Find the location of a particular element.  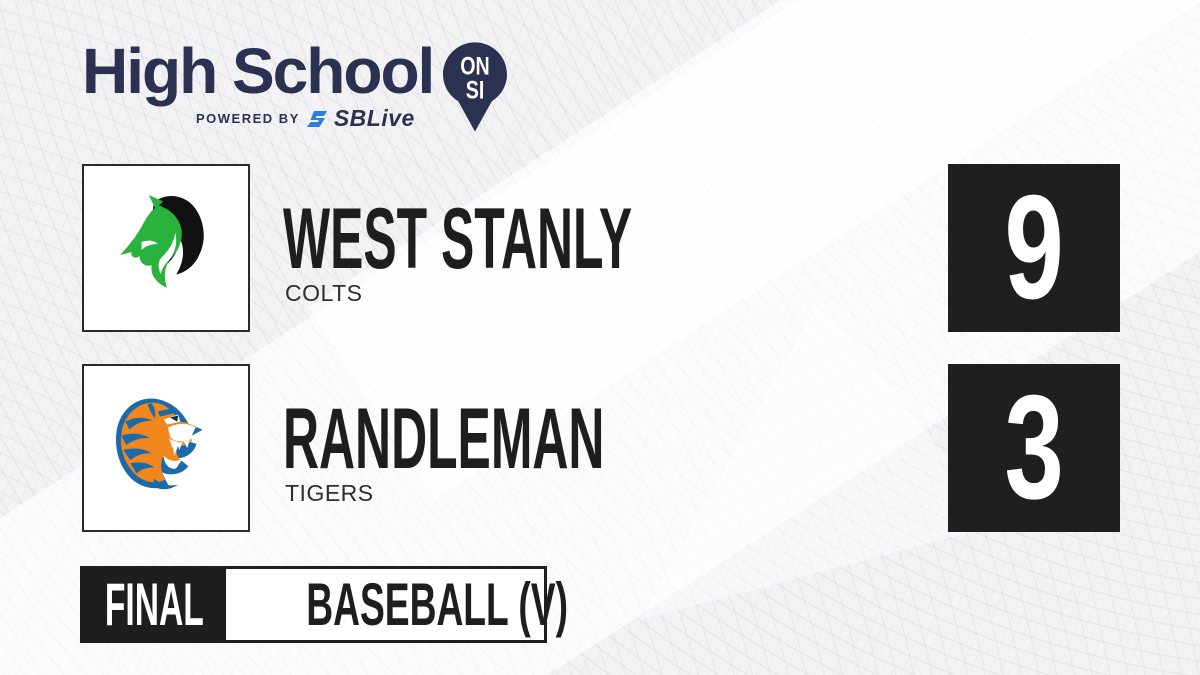

team-name: RANDLEMAN is located at coordinates (444, 439).